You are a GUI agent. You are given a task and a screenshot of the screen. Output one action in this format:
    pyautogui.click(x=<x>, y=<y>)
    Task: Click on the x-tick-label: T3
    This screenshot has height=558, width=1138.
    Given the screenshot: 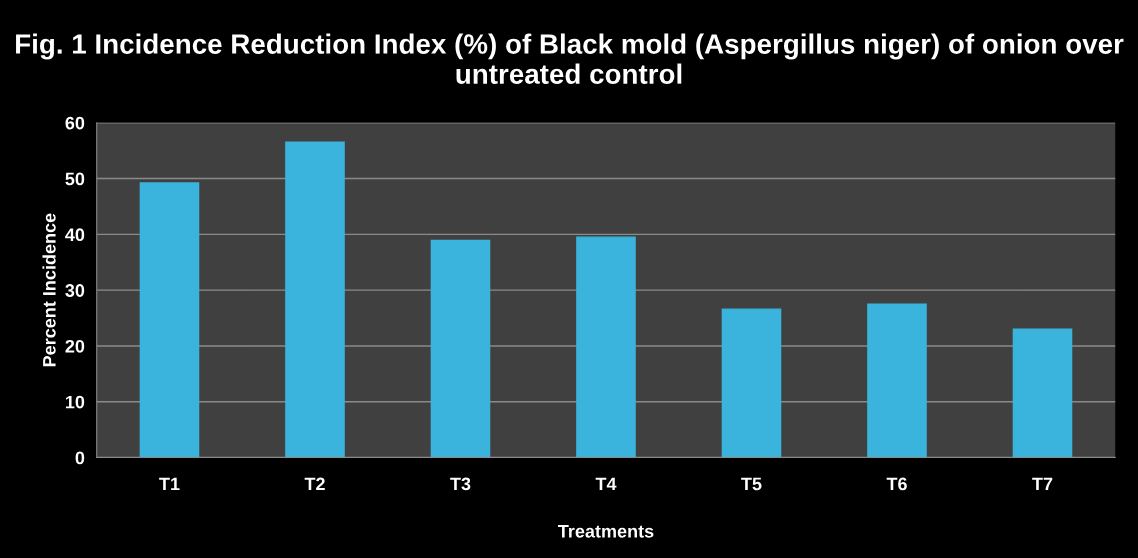 What is the action you would take?
    pyautogui.click(x=460, y=484)
    